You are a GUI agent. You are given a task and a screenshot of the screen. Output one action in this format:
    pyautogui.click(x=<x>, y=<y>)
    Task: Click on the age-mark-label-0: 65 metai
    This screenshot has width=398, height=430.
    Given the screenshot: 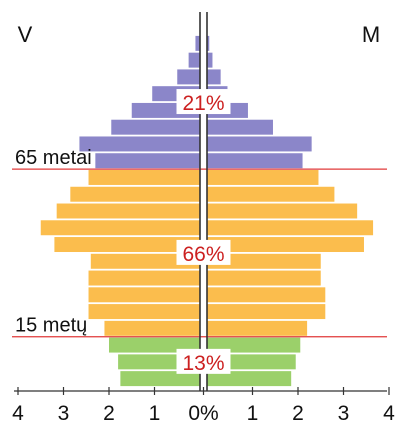 What is the action you would take?
    pyautogui.click(x=53, y=158)
    